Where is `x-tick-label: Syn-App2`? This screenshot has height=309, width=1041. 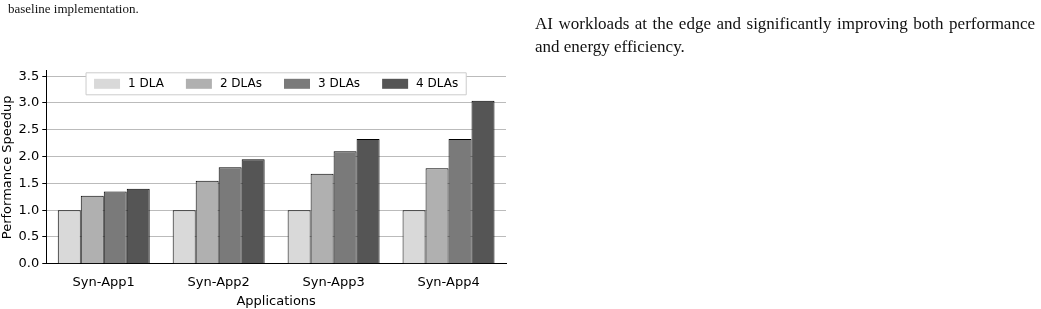 x-tick-label: Syn-App2 is located at coordinates (218, 281).